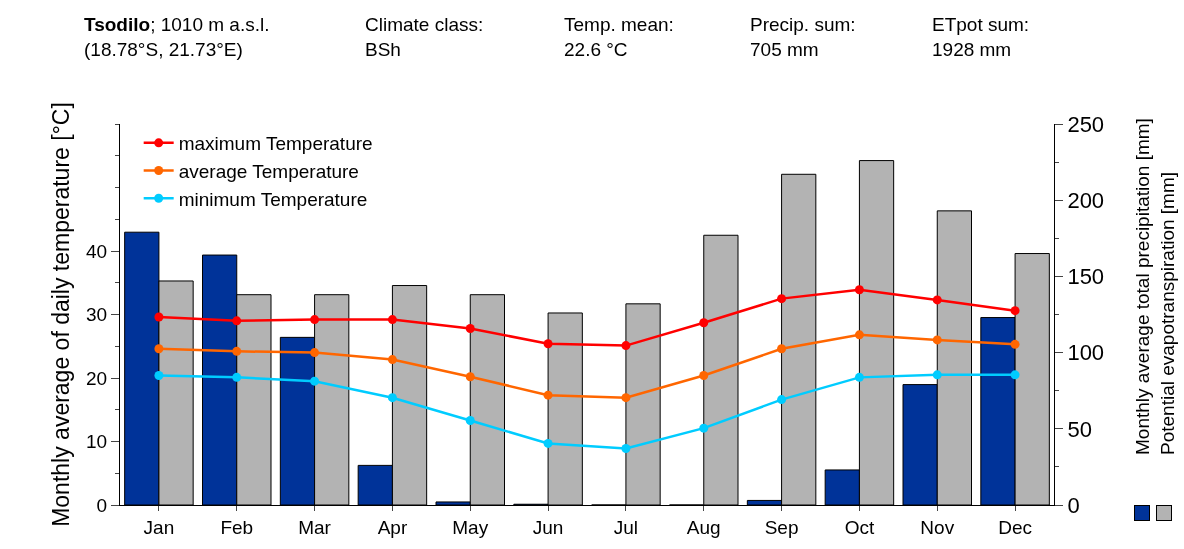 The image size is (1184, 549). What do you see at coordinates (275, 144) in the screenshot?
I see `legend-label: maximum Temperature` at bounding box center [275, 144].